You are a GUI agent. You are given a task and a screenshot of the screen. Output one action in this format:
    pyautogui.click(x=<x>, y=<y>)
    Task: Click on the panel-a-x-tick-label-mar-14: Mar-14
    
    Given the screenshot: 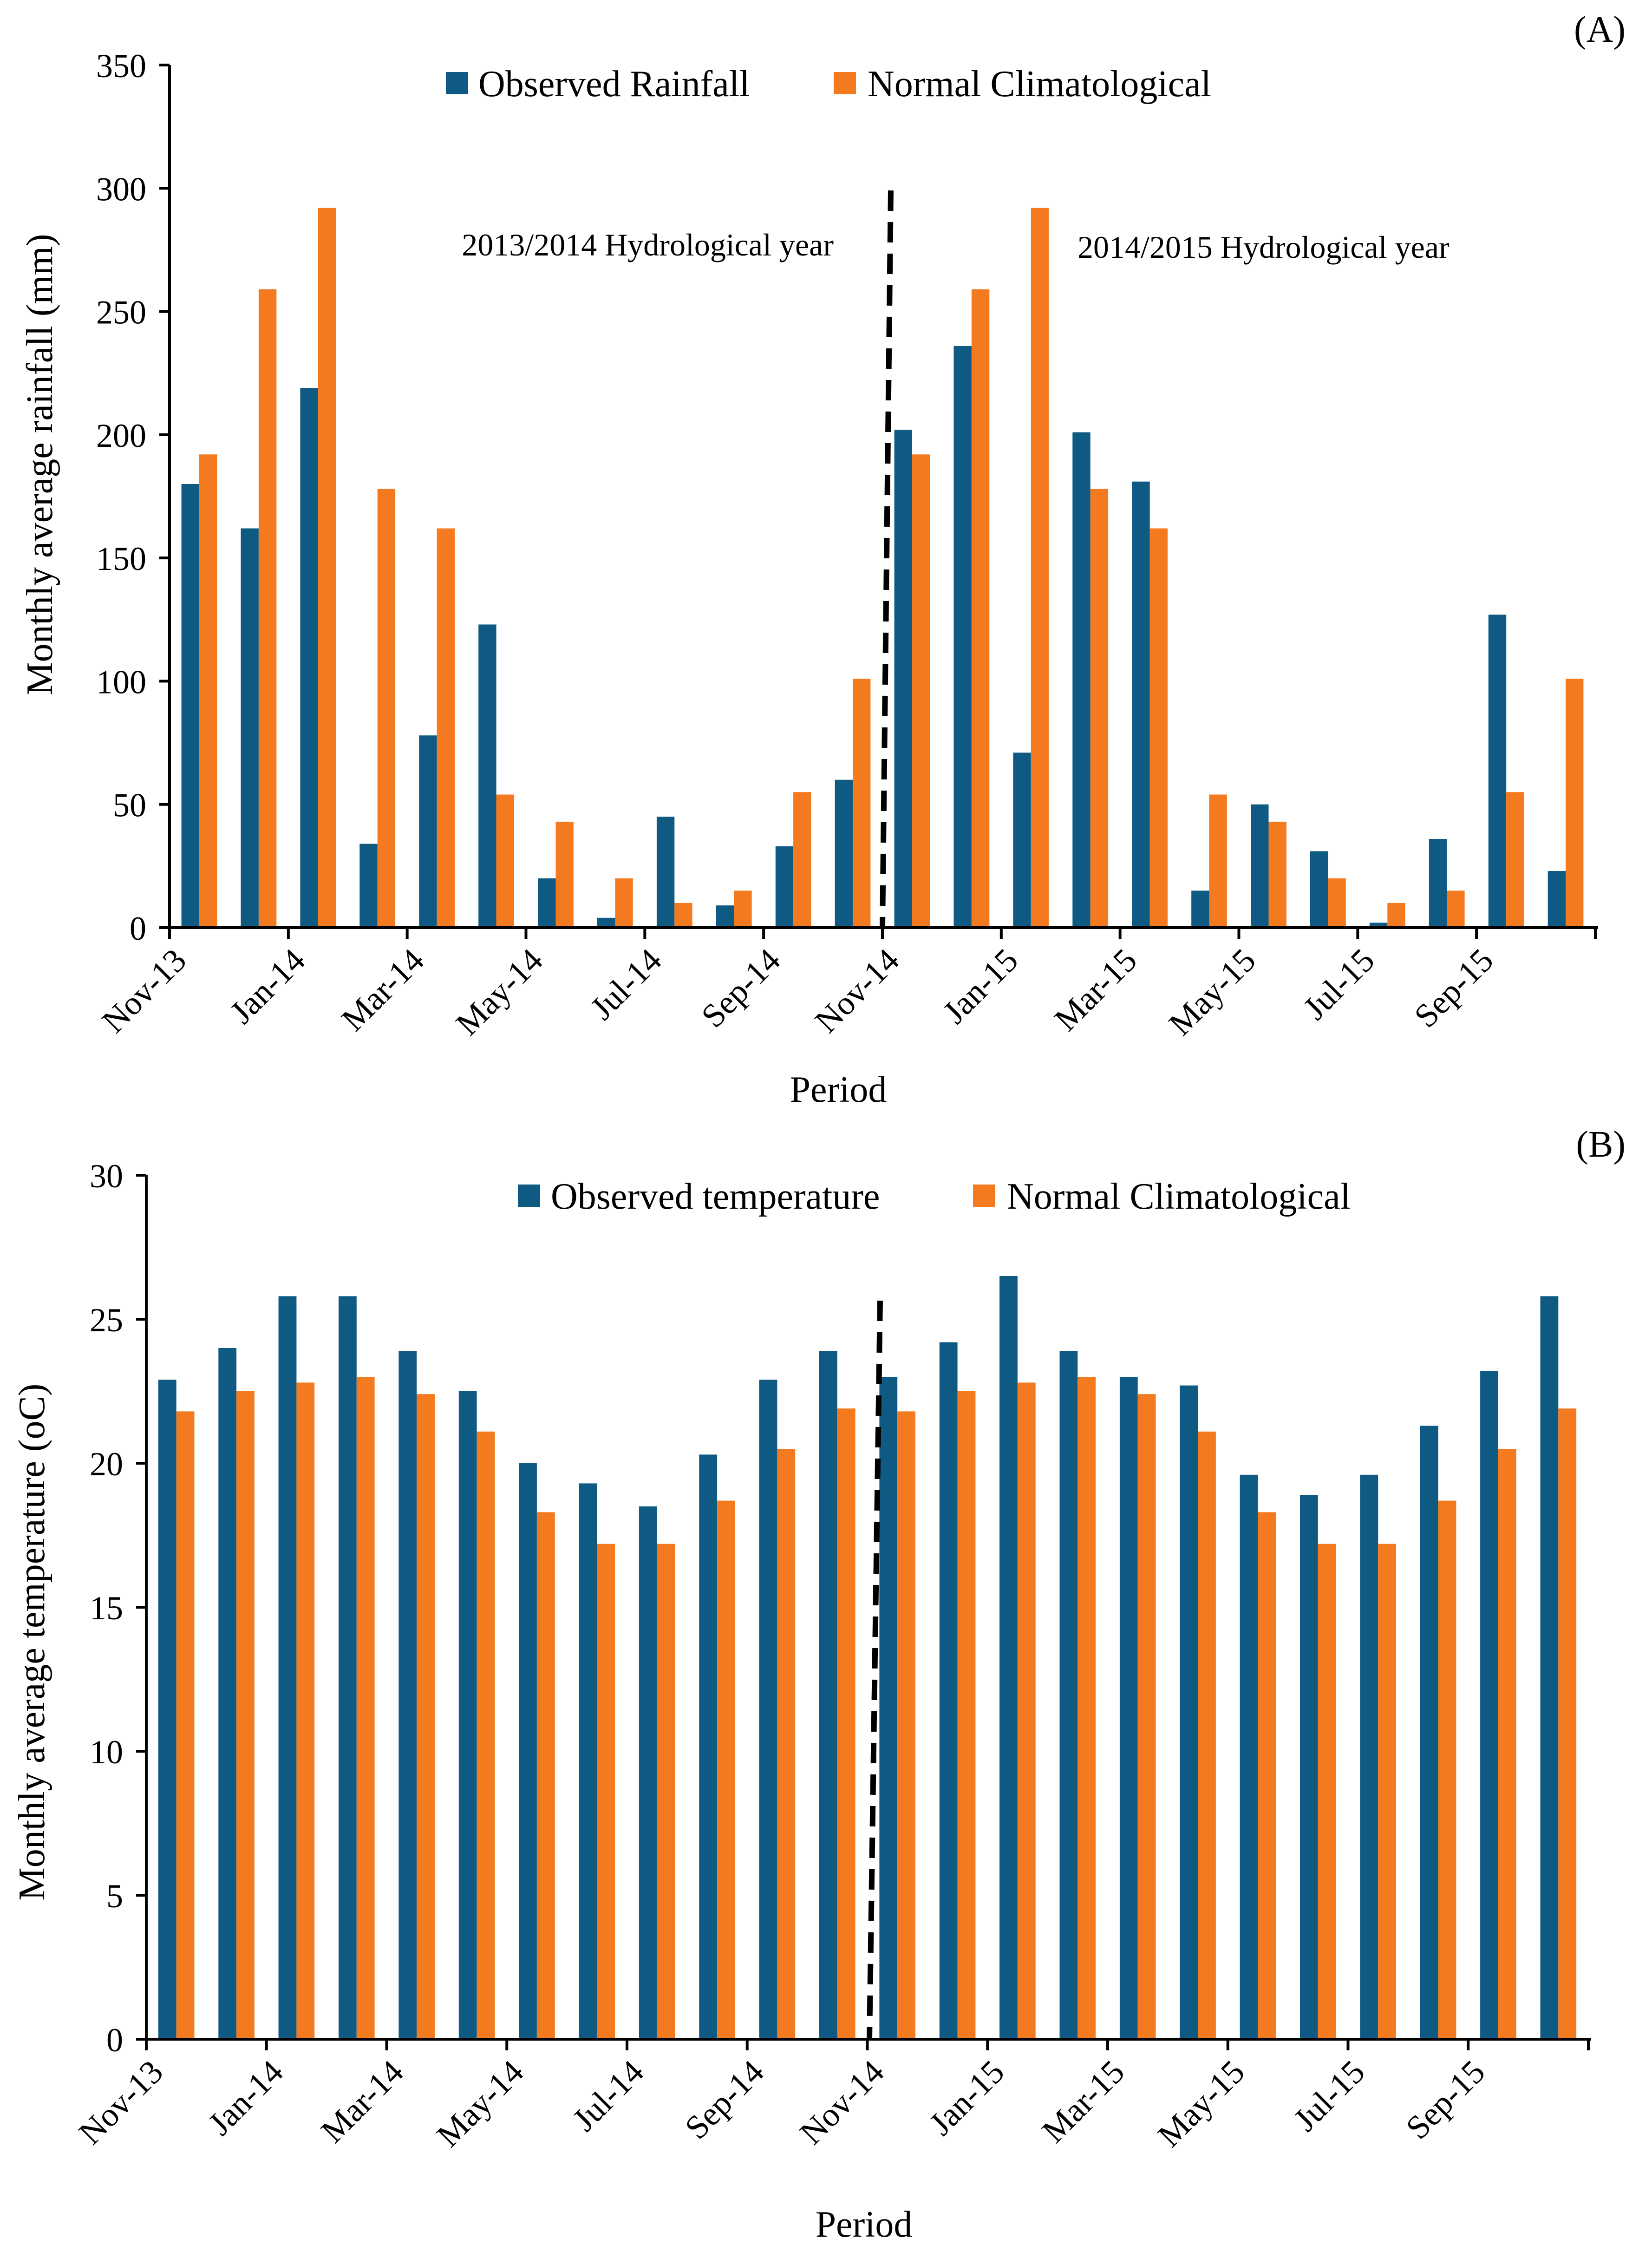 What is the action you would take?
    pyautogui.click(x=382, y=990)
    